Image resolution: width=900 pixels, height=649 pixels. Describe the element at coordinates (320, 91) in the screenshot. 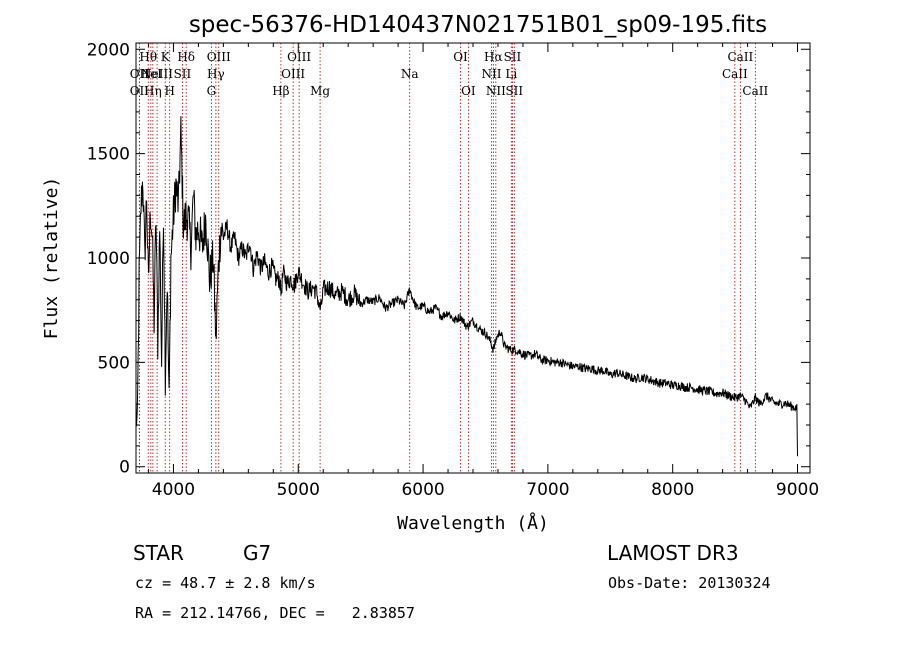

I see `spectral-line-label: Mg` at that location.